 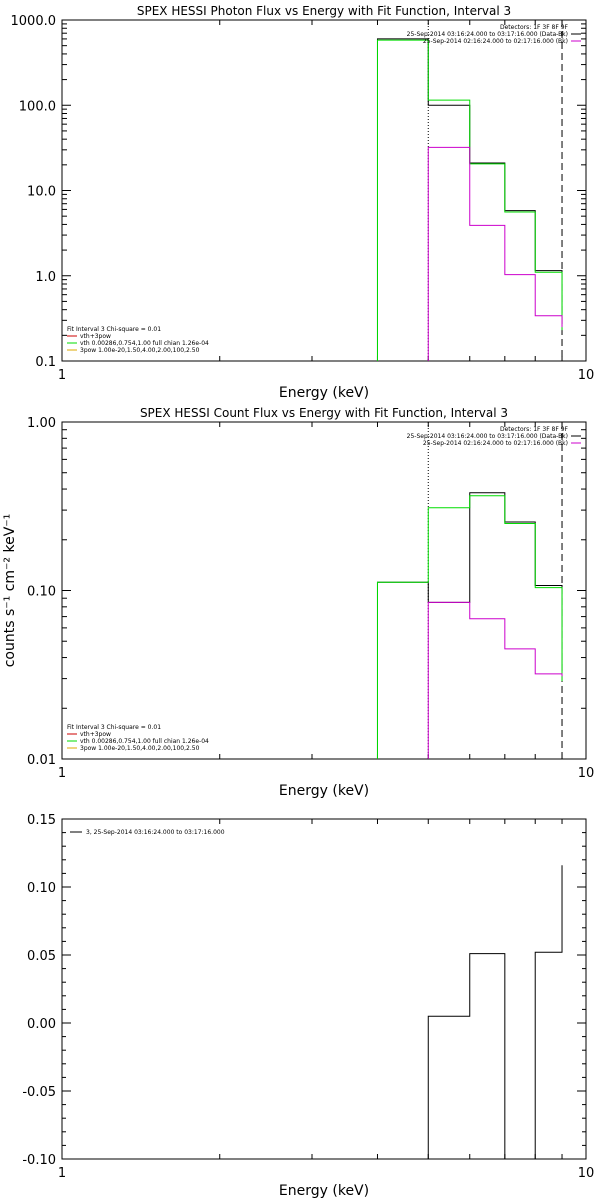 What do you see at coordinates (10, 591) in the screenshot?
I see `y-axis-label: counts s⁻¹ cm⁻² keV⁻¹` at bounding box center [10, 591].